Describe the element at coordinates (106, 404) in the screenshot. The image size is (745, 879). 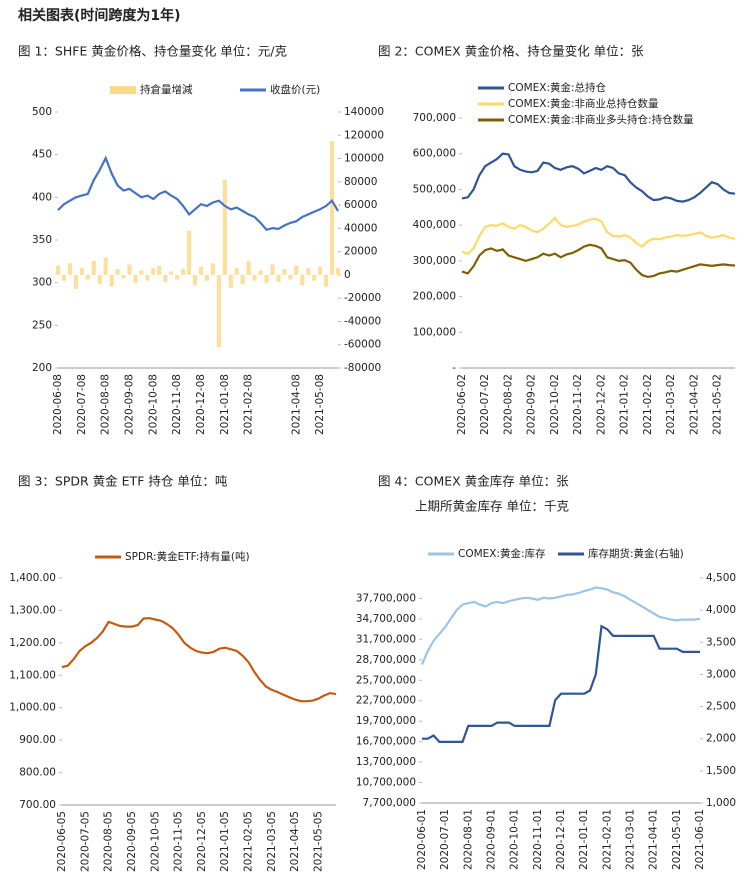
I see `x-tick-label: 2020-08-08` at that location.